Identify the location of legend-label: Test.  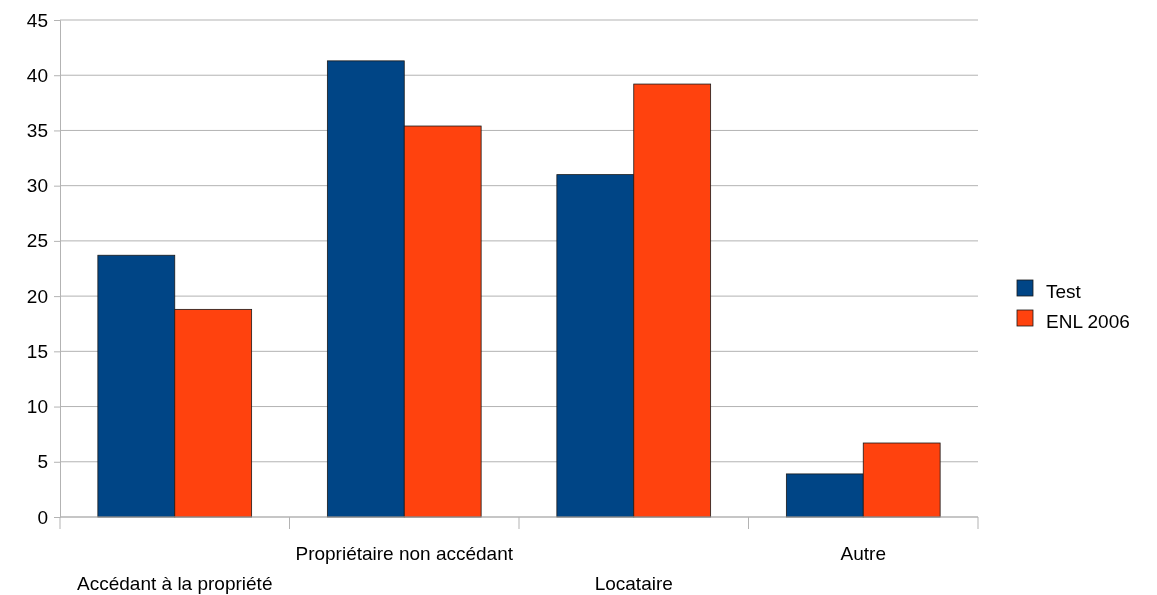
(1064, 291).